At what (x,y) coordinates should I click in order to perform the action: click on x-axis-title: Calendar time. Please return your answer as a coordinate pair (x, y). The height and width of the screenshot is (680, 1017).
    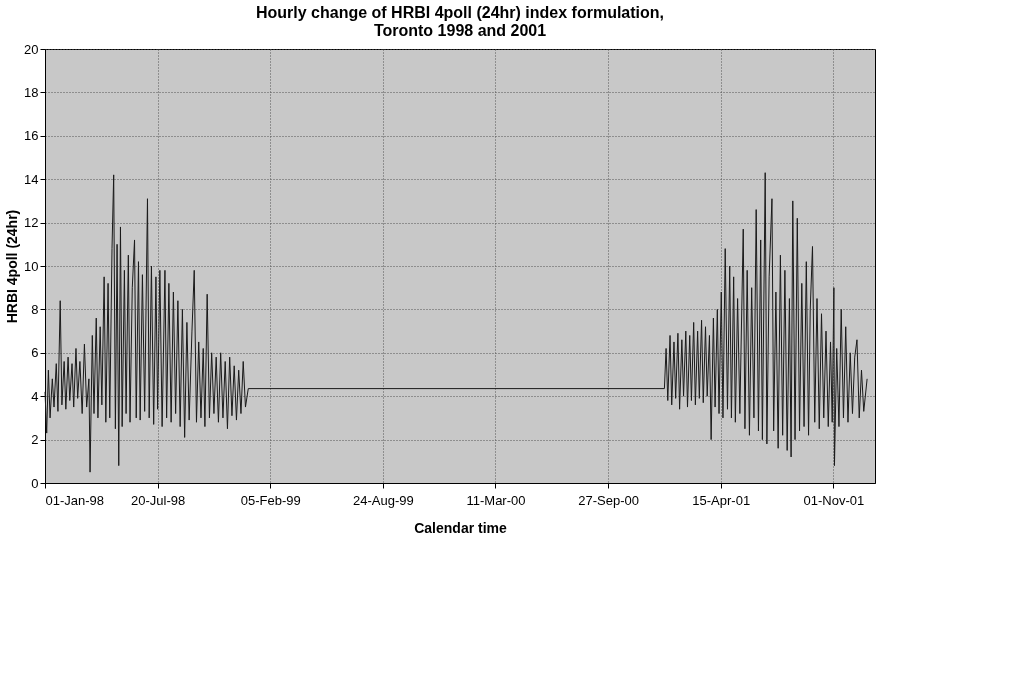
    Looking at the image, I should click on (460, 527).